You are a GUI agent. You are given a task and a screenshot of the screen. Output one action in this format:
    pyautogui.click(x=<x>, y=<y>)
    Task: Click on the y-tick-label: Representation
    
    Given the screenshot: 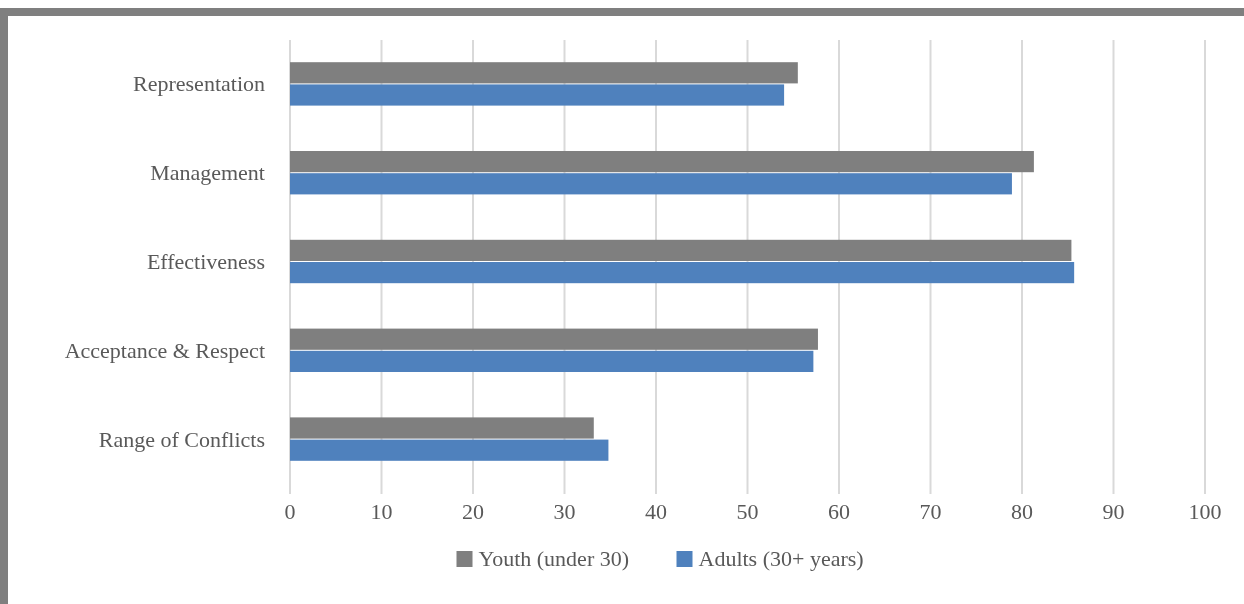 What is the action you would take?
    pyautogui.click(x=199, y=84)
    